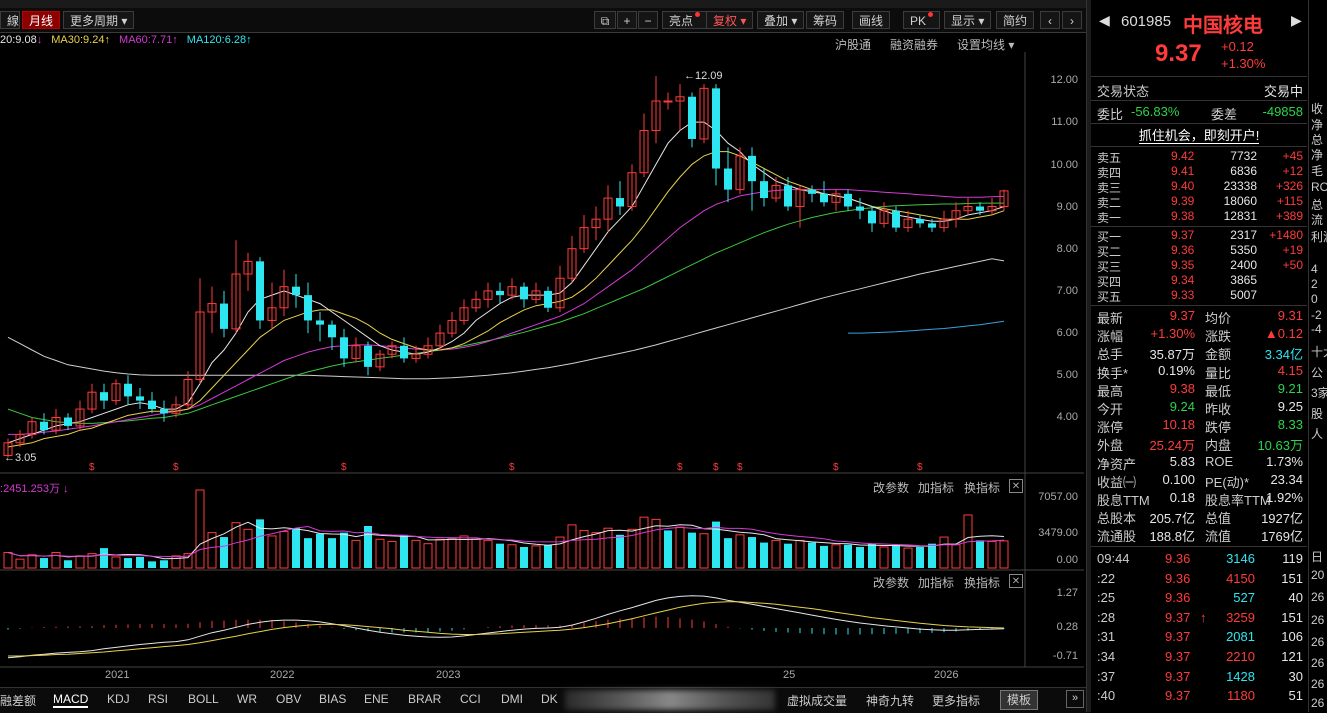 The image size is (1327, 713). What do you see at coordinates (1200, 187) in the screenshot?
I see `order-row: 卖三 9.40 23338 +326` at bounding box center [1200, 187].